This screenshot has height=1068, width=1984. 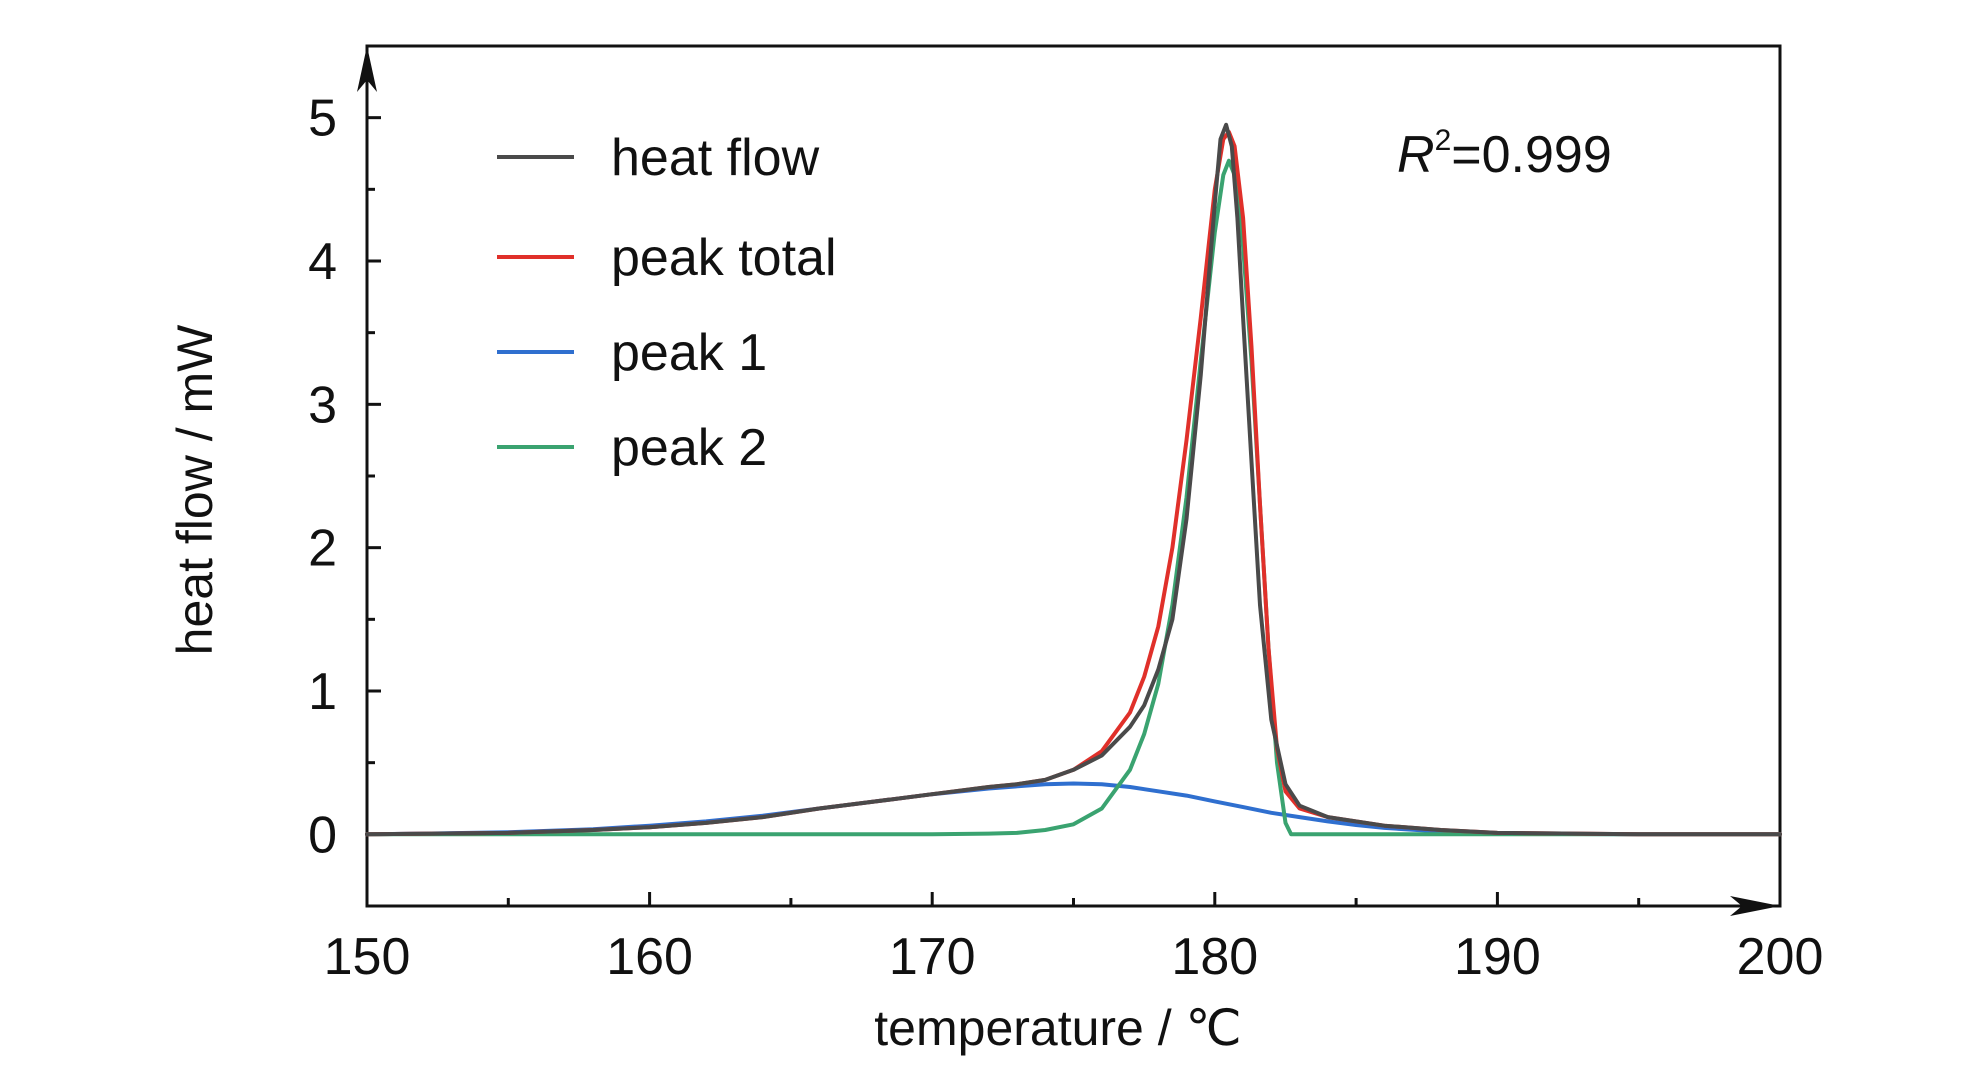 What do you see at coordinates (322, 549) in the screenshot?
I see `y-tick-label-2: 2` at bounding box center [322, 549].